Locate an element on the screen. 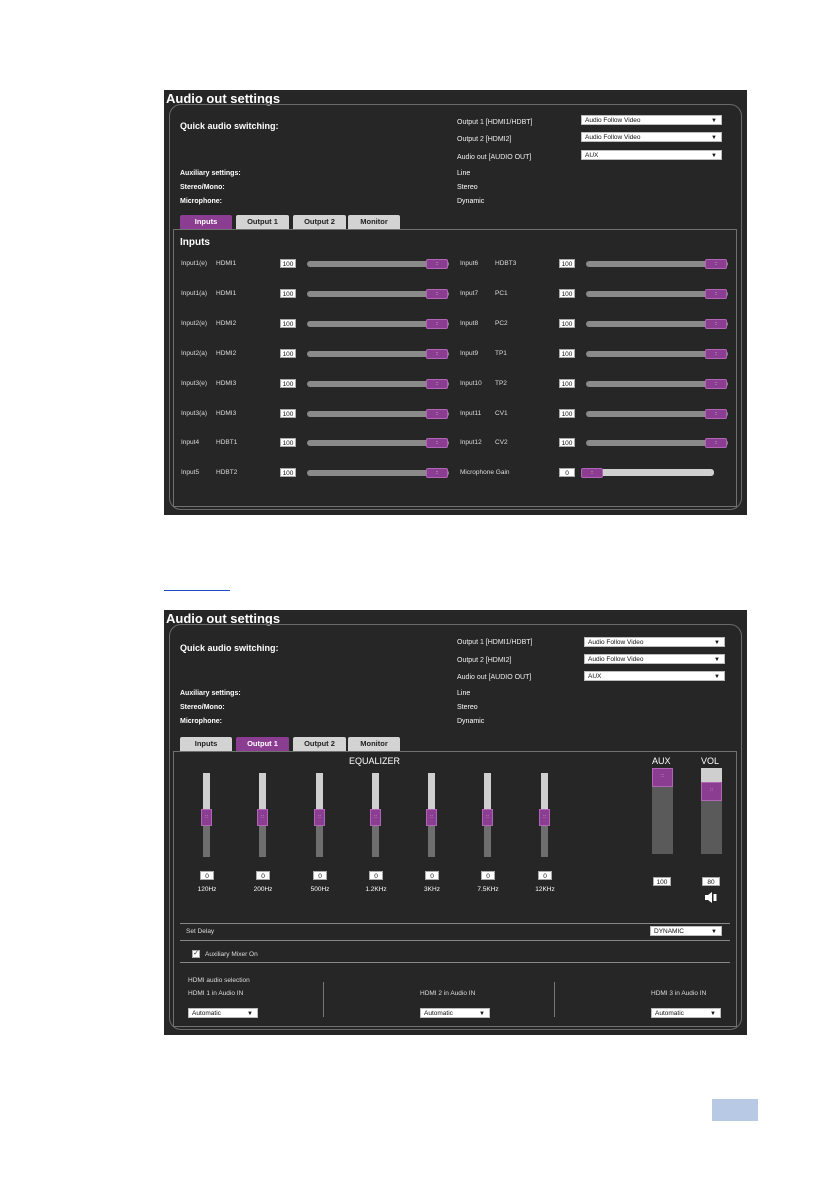 The image size is (840, 1192). input-port-label: Input9 is located at coordinates (469, 353).